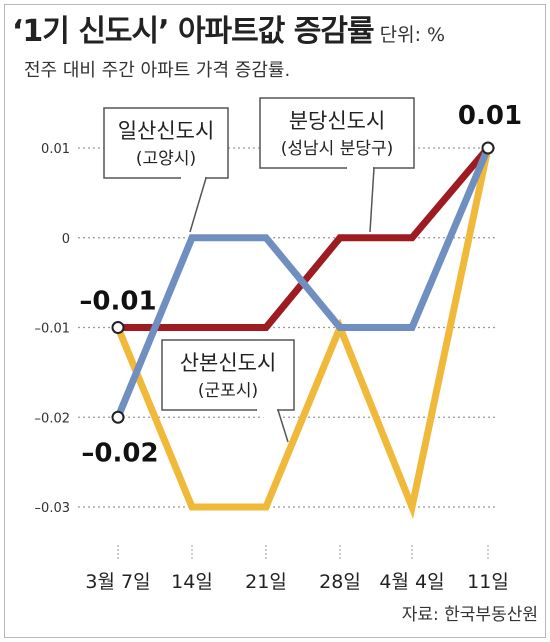 The height and width of the screenshot is (642, 550). Describe the element at coordinates (52, 508) in the screenshot. I see `y-tick-label: –0.03` at that location.